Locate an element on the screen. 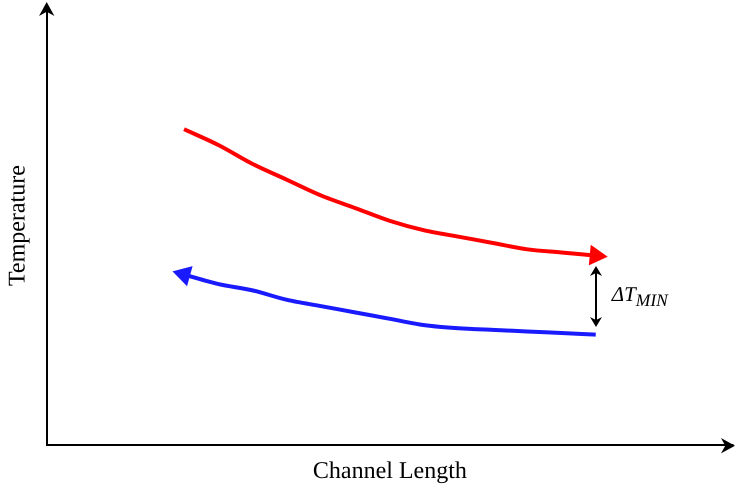 Image resolution: width=739 pixels, height=490 pixels. x-axis-title: Channel Length is located at coordinates (389, 471).